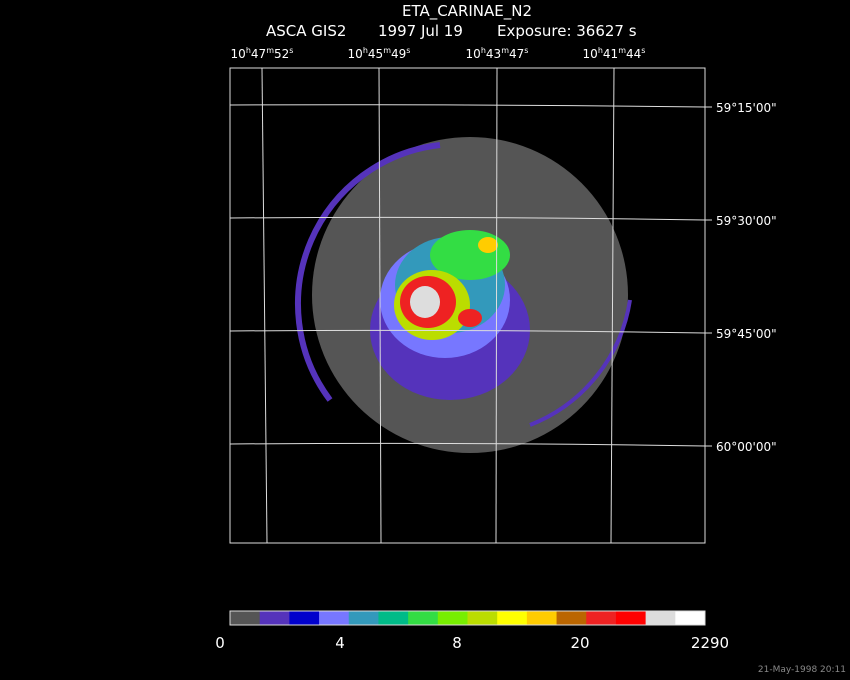 Image resolution: width=850 pixels, height=680 pixels. I want to click on colorbar-label: 4, so click(340, 643).